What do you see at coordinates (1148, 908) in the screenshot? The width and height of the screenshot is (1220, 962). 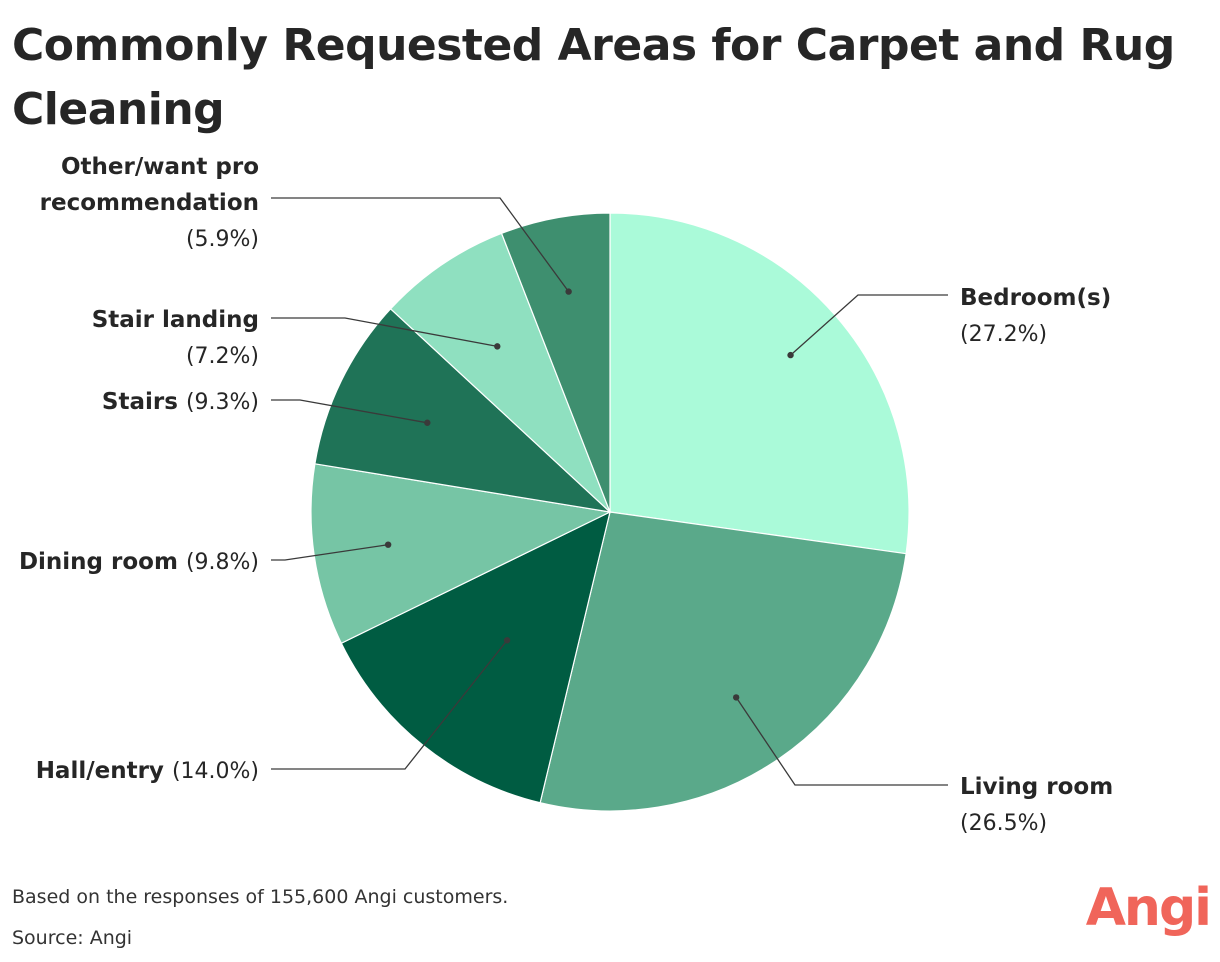 I see `angi-logo: Angi` at bounding box center [1148, 908].